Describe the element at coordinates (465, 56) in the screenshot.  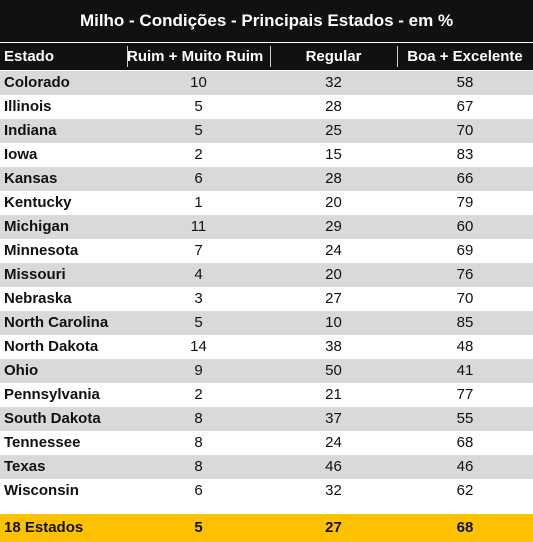
I see `column-header-good: Boa + Excelente` at that location.